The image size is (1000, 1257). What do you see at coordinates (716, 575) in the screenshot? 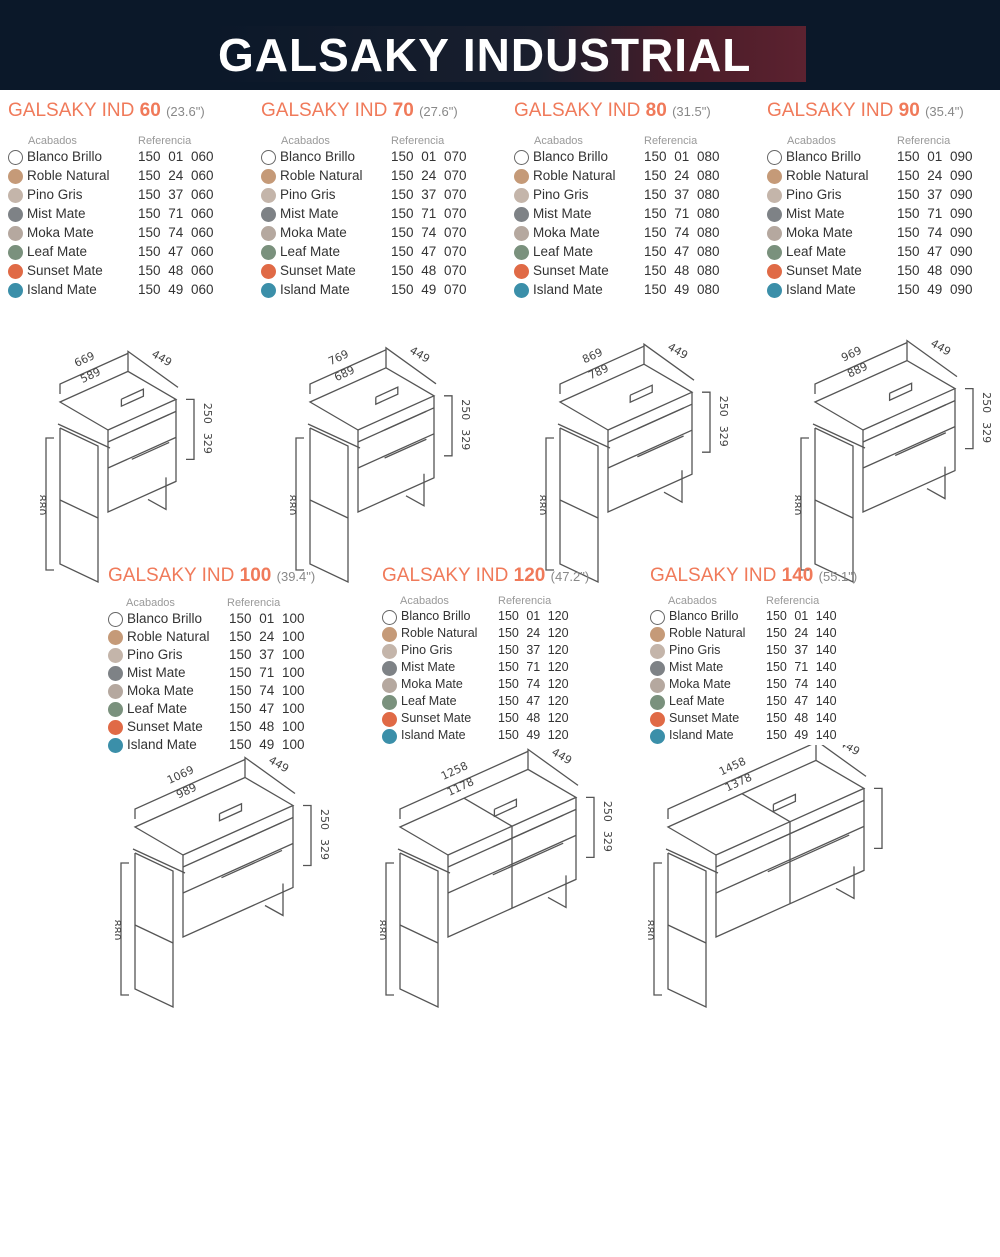
I see `title-prefix: GALSAKY IND` at bounding box center [716, 575].